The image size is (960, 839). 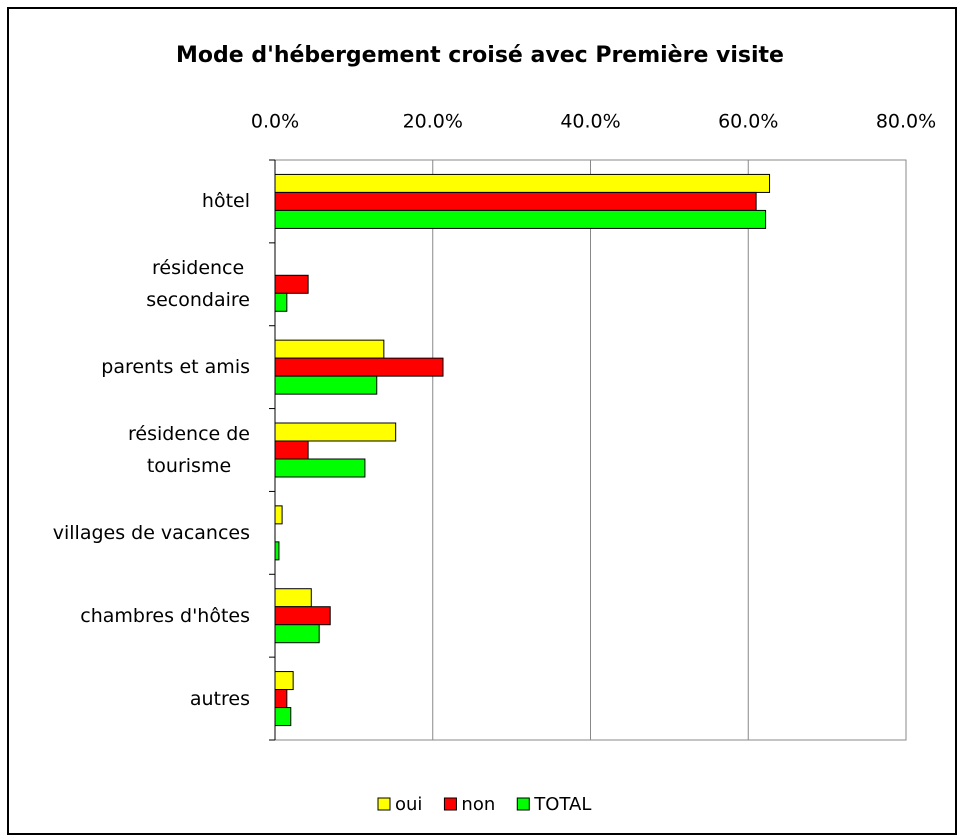 What do you see at coordinates (408, 804) in the screenshot?
I see `legend-label: oui` at bounding box center [408, 804].